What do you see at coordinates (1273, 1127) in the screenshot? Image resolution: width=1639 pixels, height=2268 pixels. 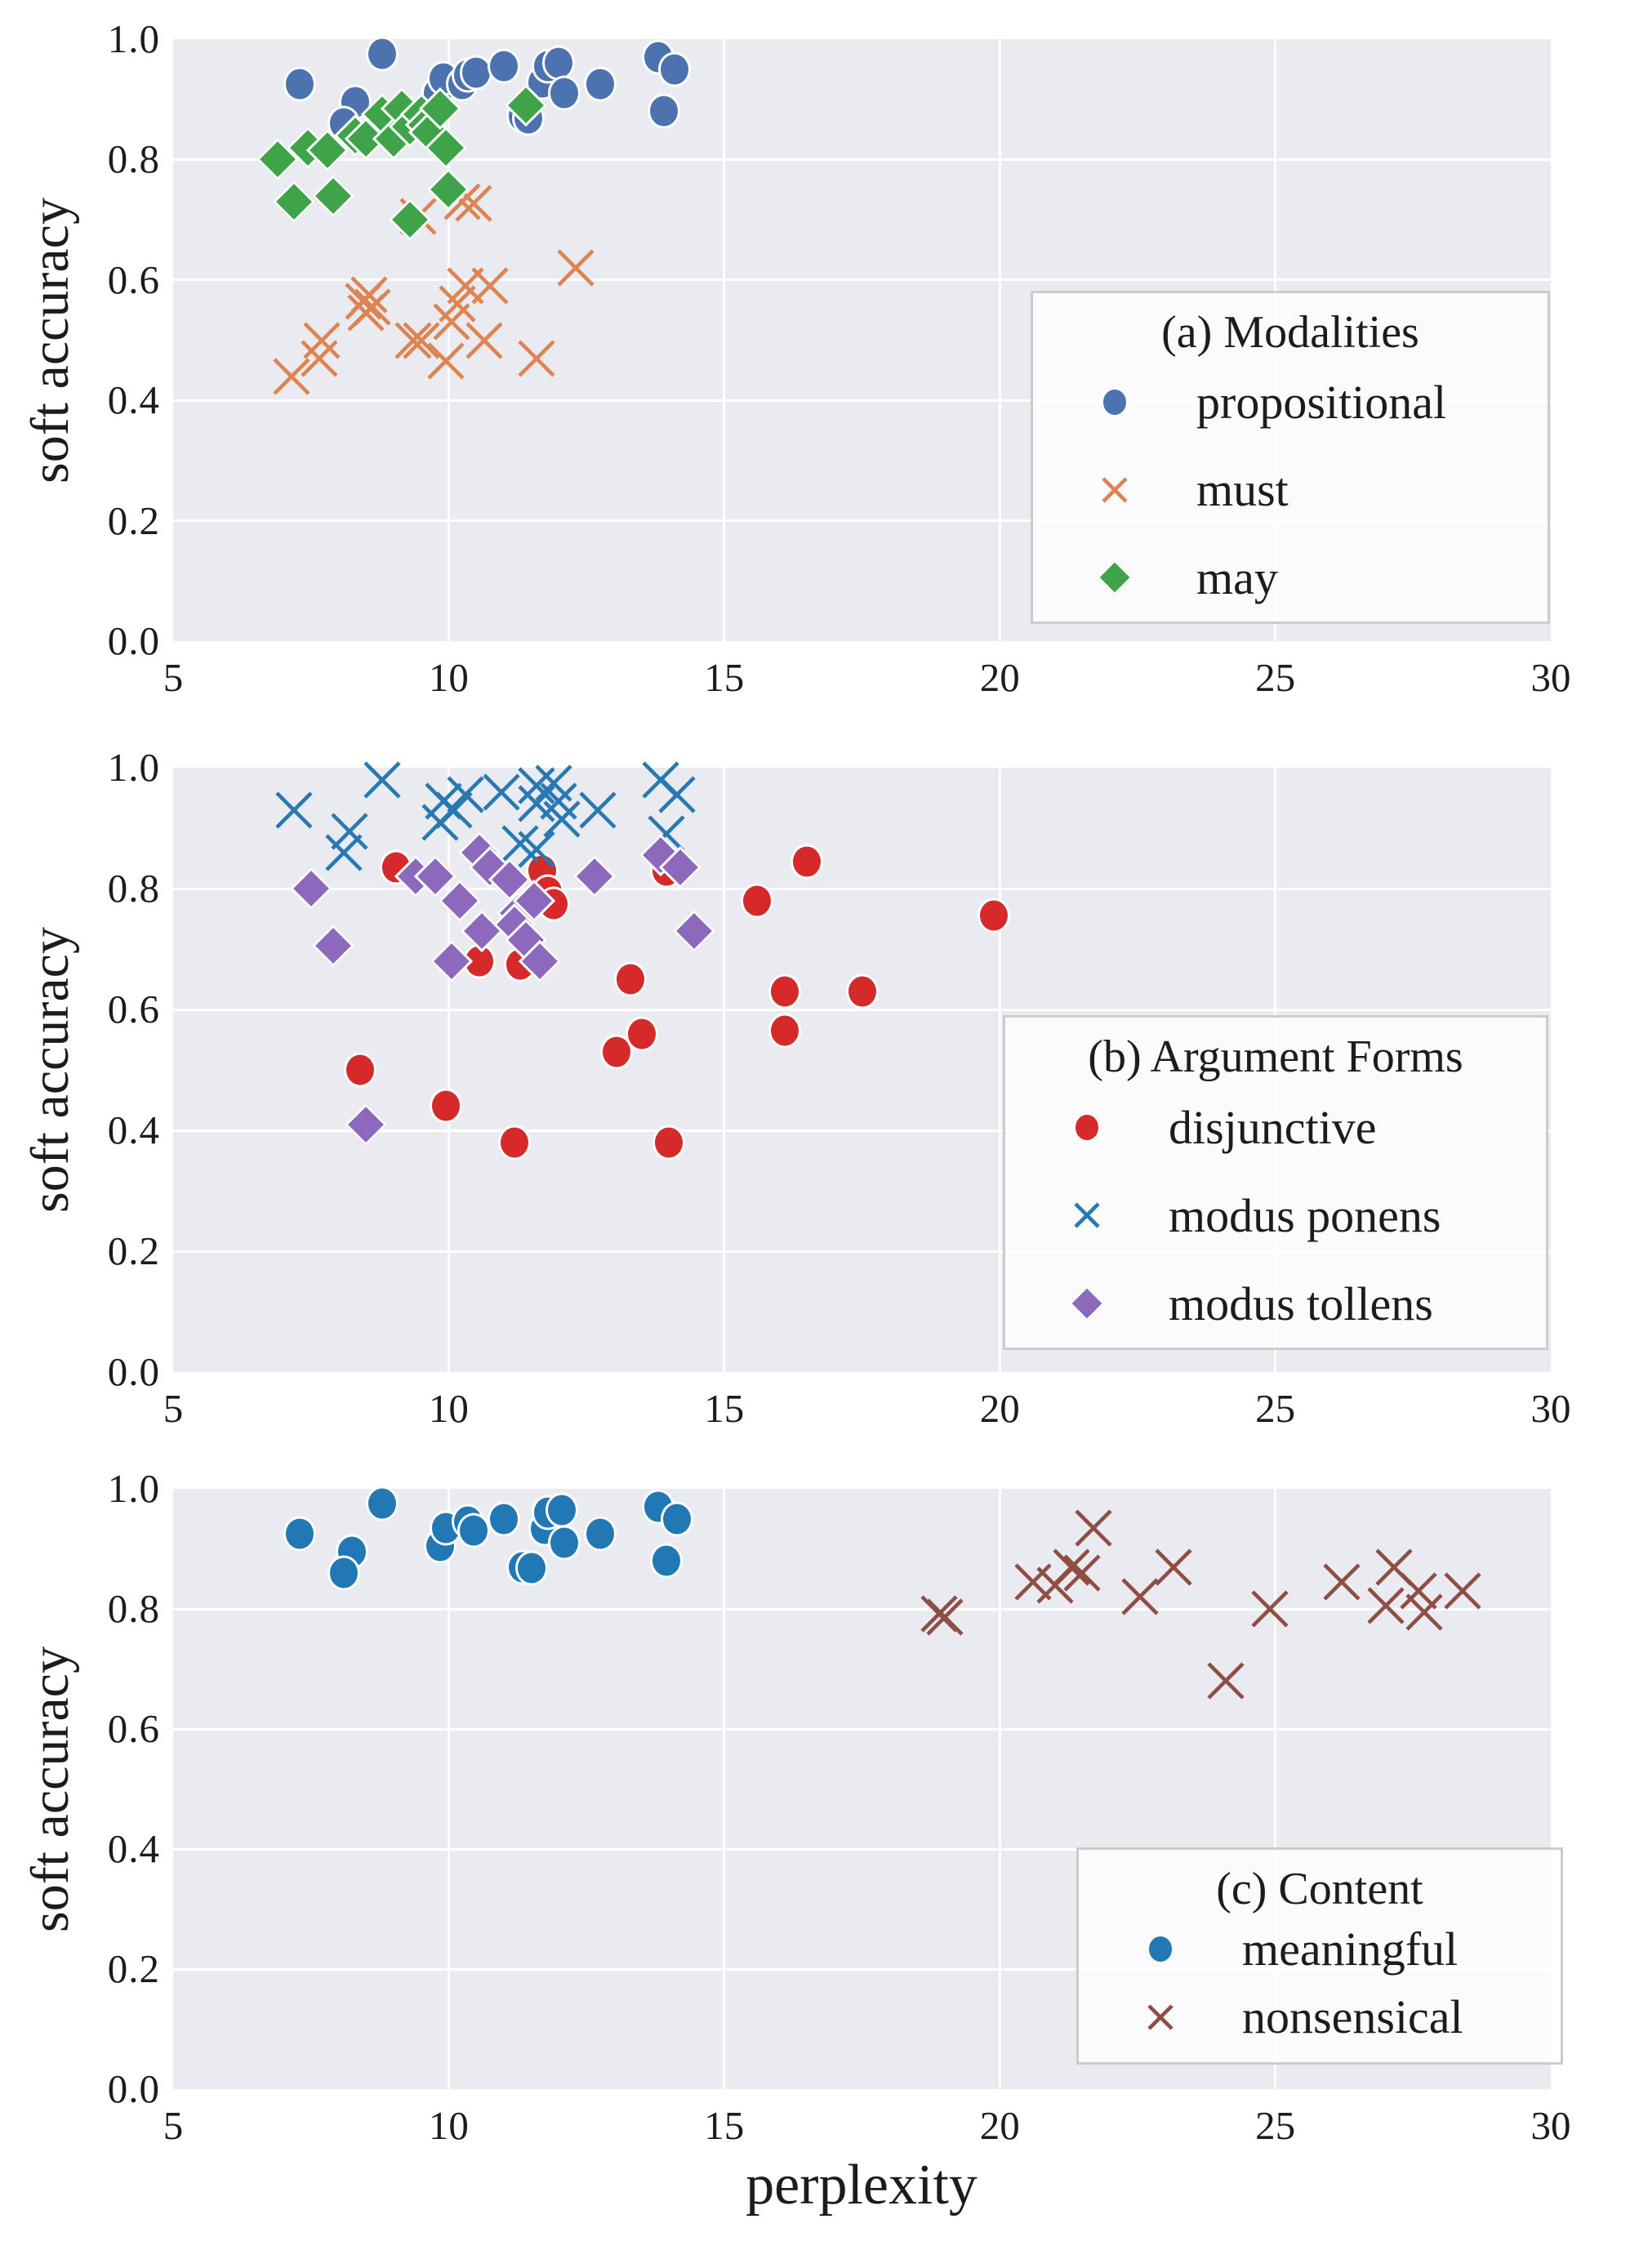 I see `legend-label: disjunctive` at bounding box center [1273, 1127].